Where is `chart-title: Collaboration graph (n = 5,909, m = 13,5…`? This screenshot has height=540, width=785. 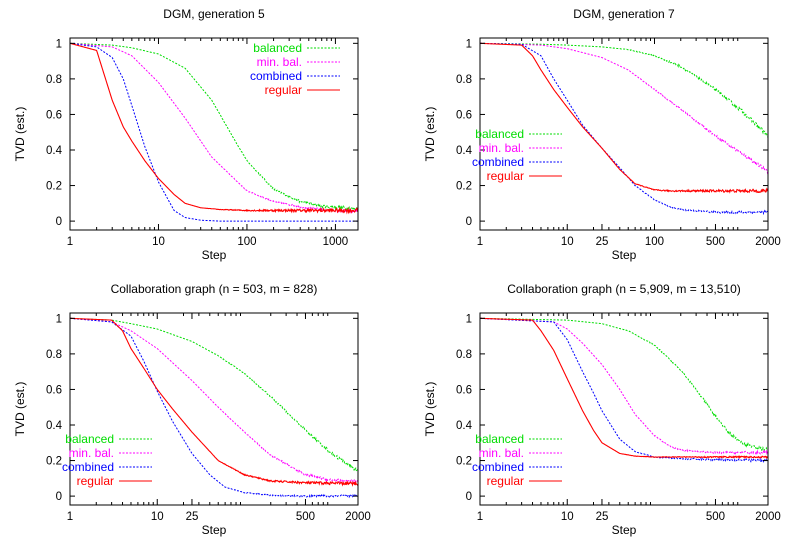 chart-title: Collaboration graph (n = 5,909, m = 13,5… is located at coordinates (623, 289).